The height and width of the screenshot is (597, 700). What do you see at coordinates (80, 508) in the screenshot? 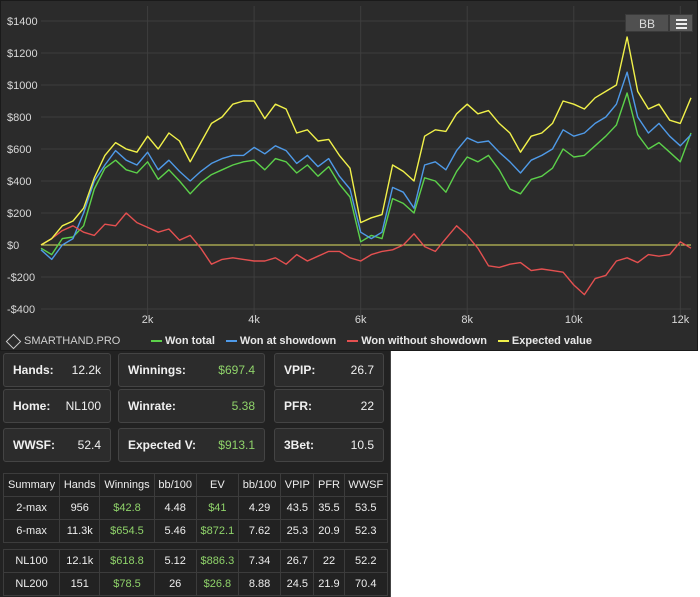
I see `table-cell: 956` at bounding box center [80, 508].